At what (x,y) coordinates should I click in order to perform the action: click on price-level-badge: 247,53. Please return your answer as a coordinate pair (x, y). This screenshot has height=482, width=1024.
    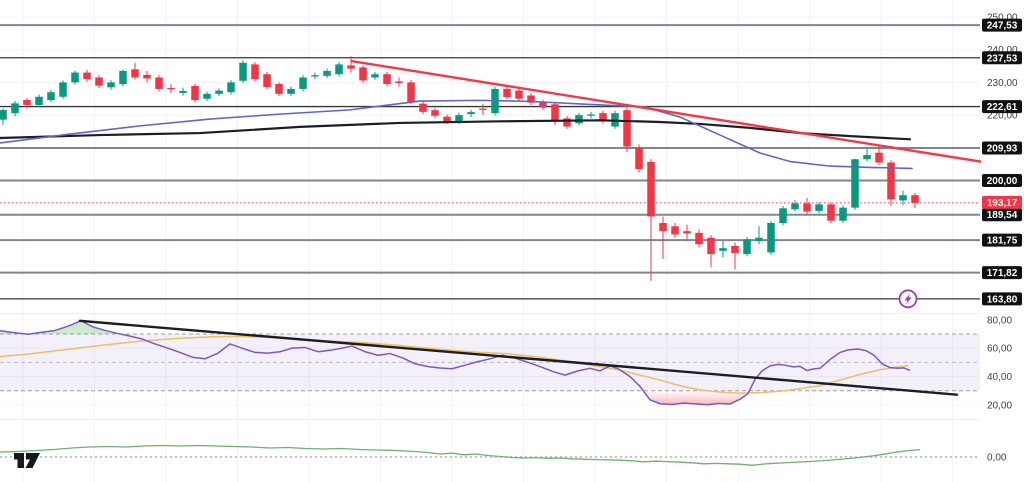
    Looking at the image, I should click on (1002, 25).